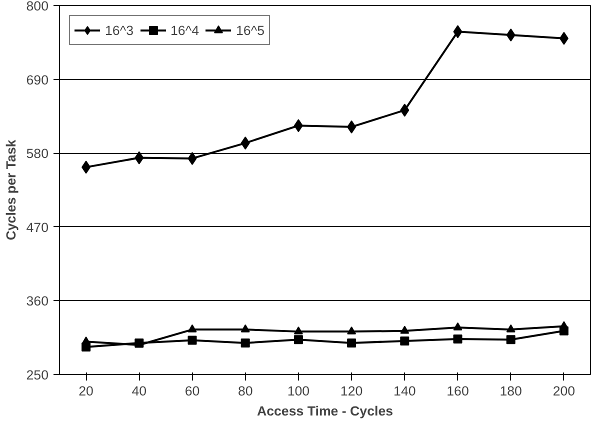 This screenshot has width=605, height=421. What do you see at coordinates (37, 301) in the screenshot?
I see `y-tick-label: 360` at bounding box center [37, 301].